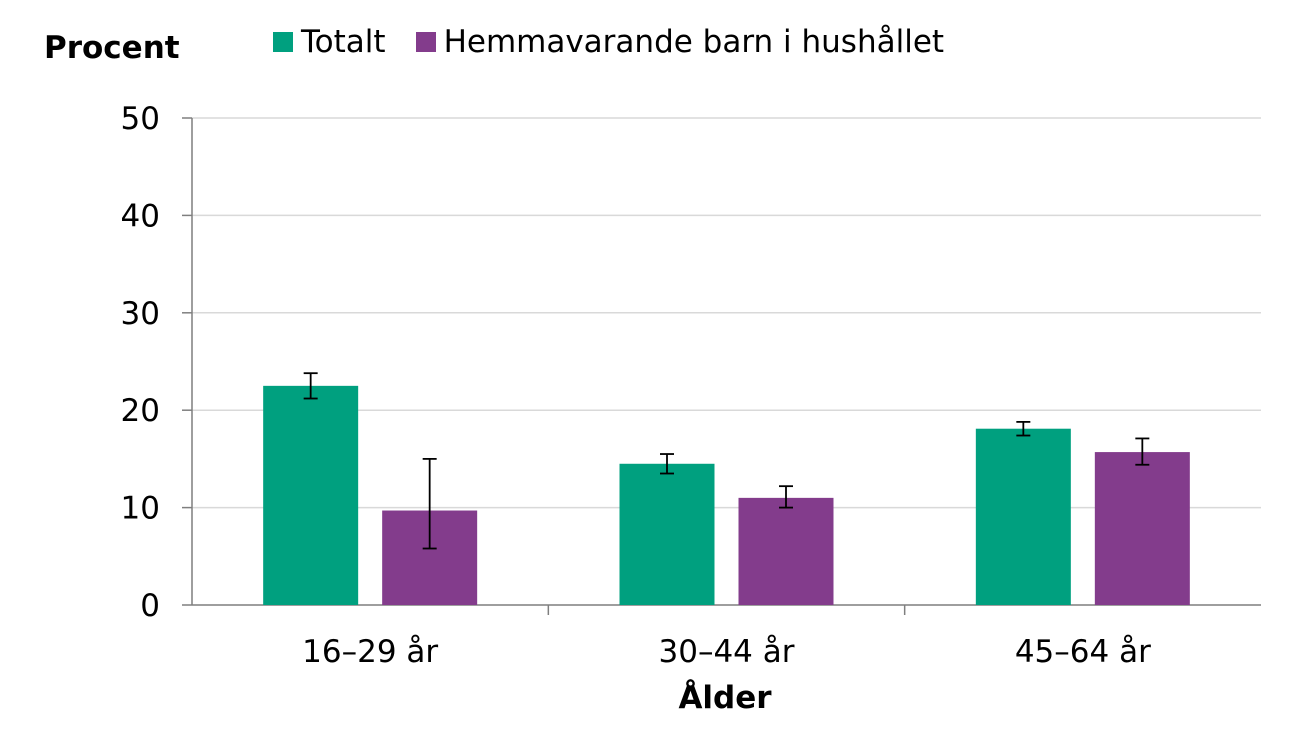 The image size is (1300, 732). What do you see at coordinates (725, 698) in the screenshot?
I see `x-axis-title: Ålder` at bounding box center [725, 698].